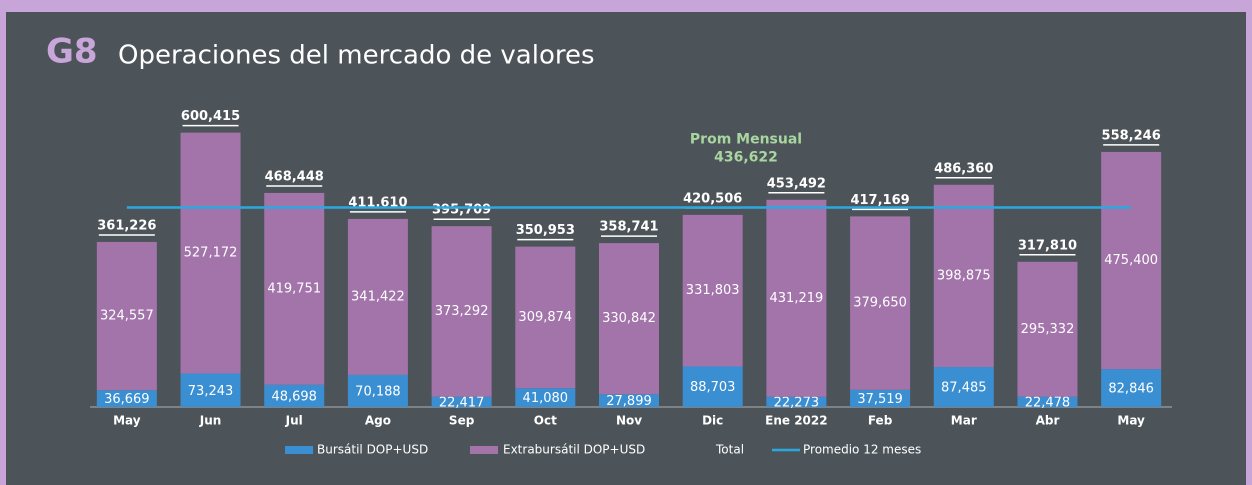 The width and height of the screenshot is (1252, 485). I want to click on x-tick-label: Oct, so click(545, 421).